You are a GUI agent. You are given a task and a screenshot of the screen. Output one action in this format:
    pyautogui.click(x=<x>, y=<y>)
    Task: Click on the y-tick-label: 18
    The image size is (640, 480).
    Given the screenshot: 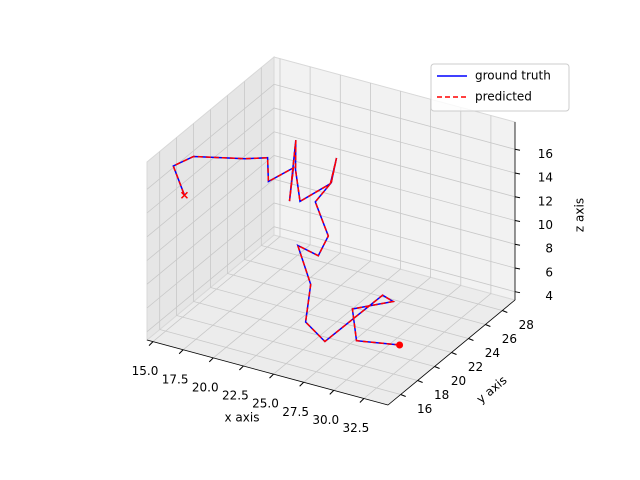 What is the action you would take?
    pyautogui.click(x=441, y=395)
    